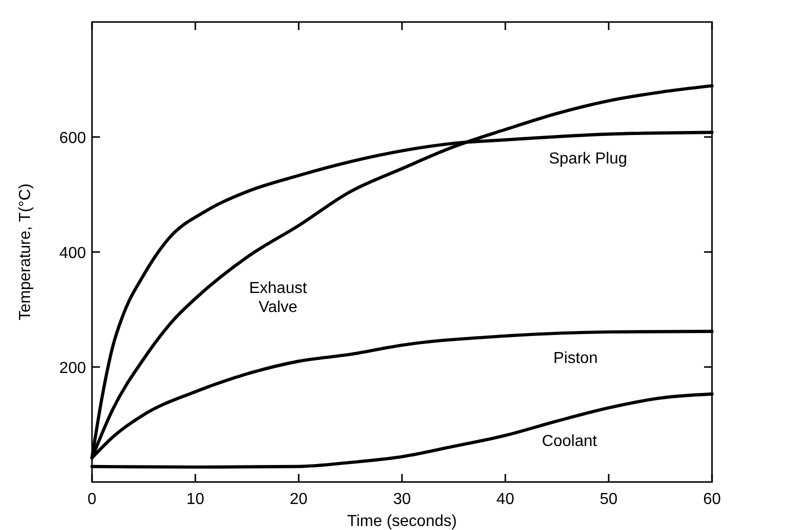 The height and width of the screenshot is (530, 787). Describe the element at coordinates (195, 499) in the screenshot. I see `x-tick-label: 10` at that location.